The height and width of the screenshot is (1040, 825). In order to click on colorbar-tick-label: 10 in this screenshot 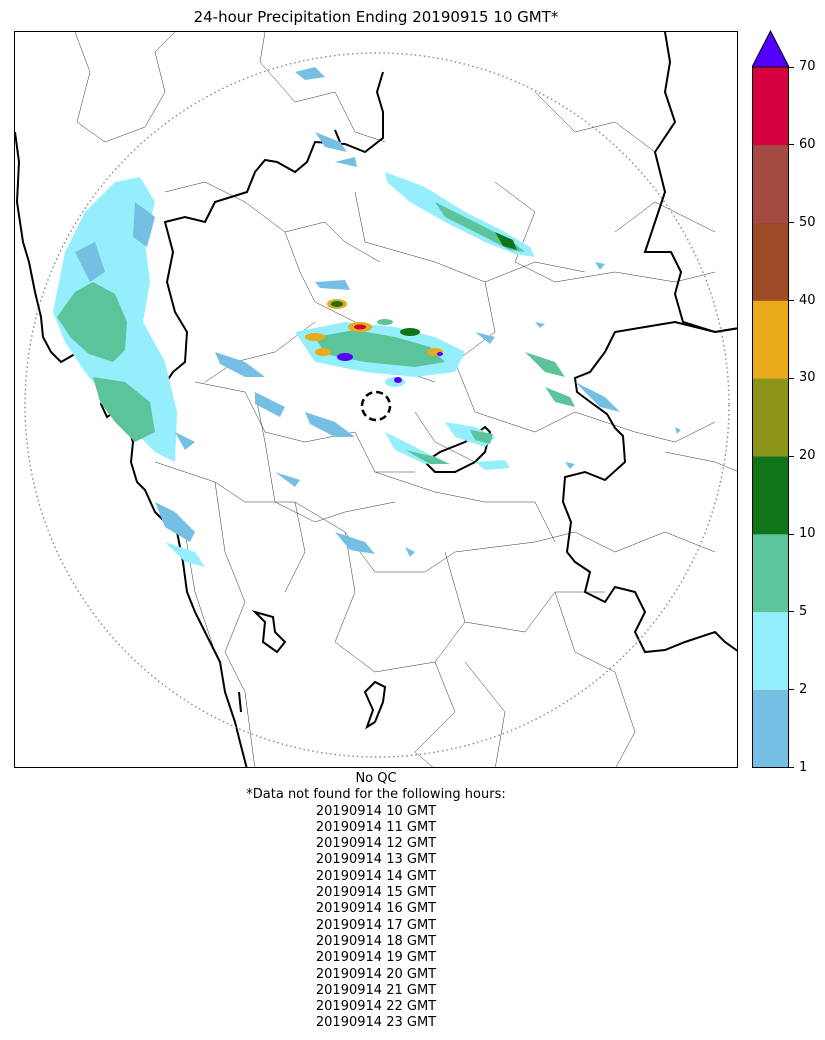, I will do `click(807, 533)`.